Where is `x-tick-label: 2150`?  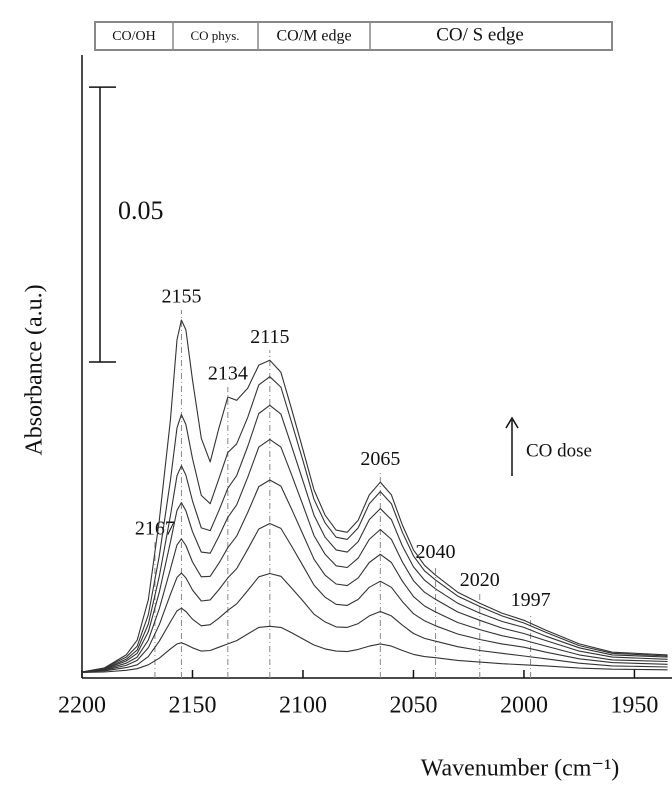 x-tick-label: 2150 is located at coordinates (192, 706).